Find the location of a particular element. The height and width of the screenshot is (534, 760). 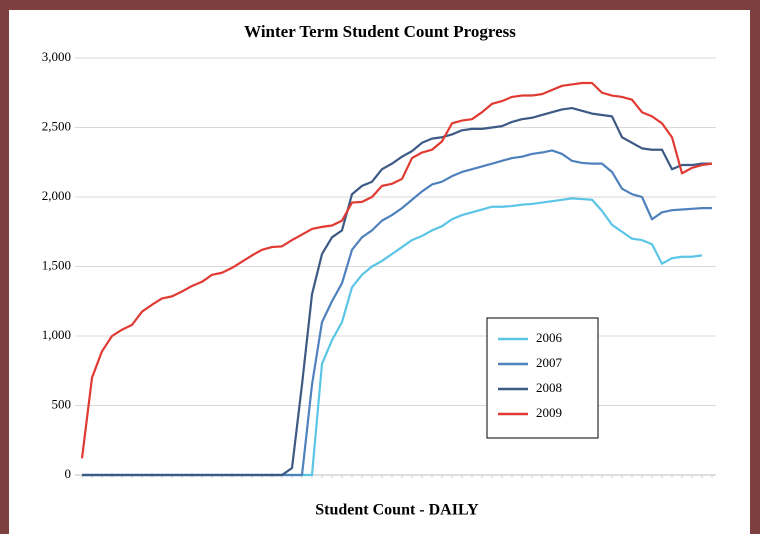

legend-label: 2009 is located at coordinates (549, 412).